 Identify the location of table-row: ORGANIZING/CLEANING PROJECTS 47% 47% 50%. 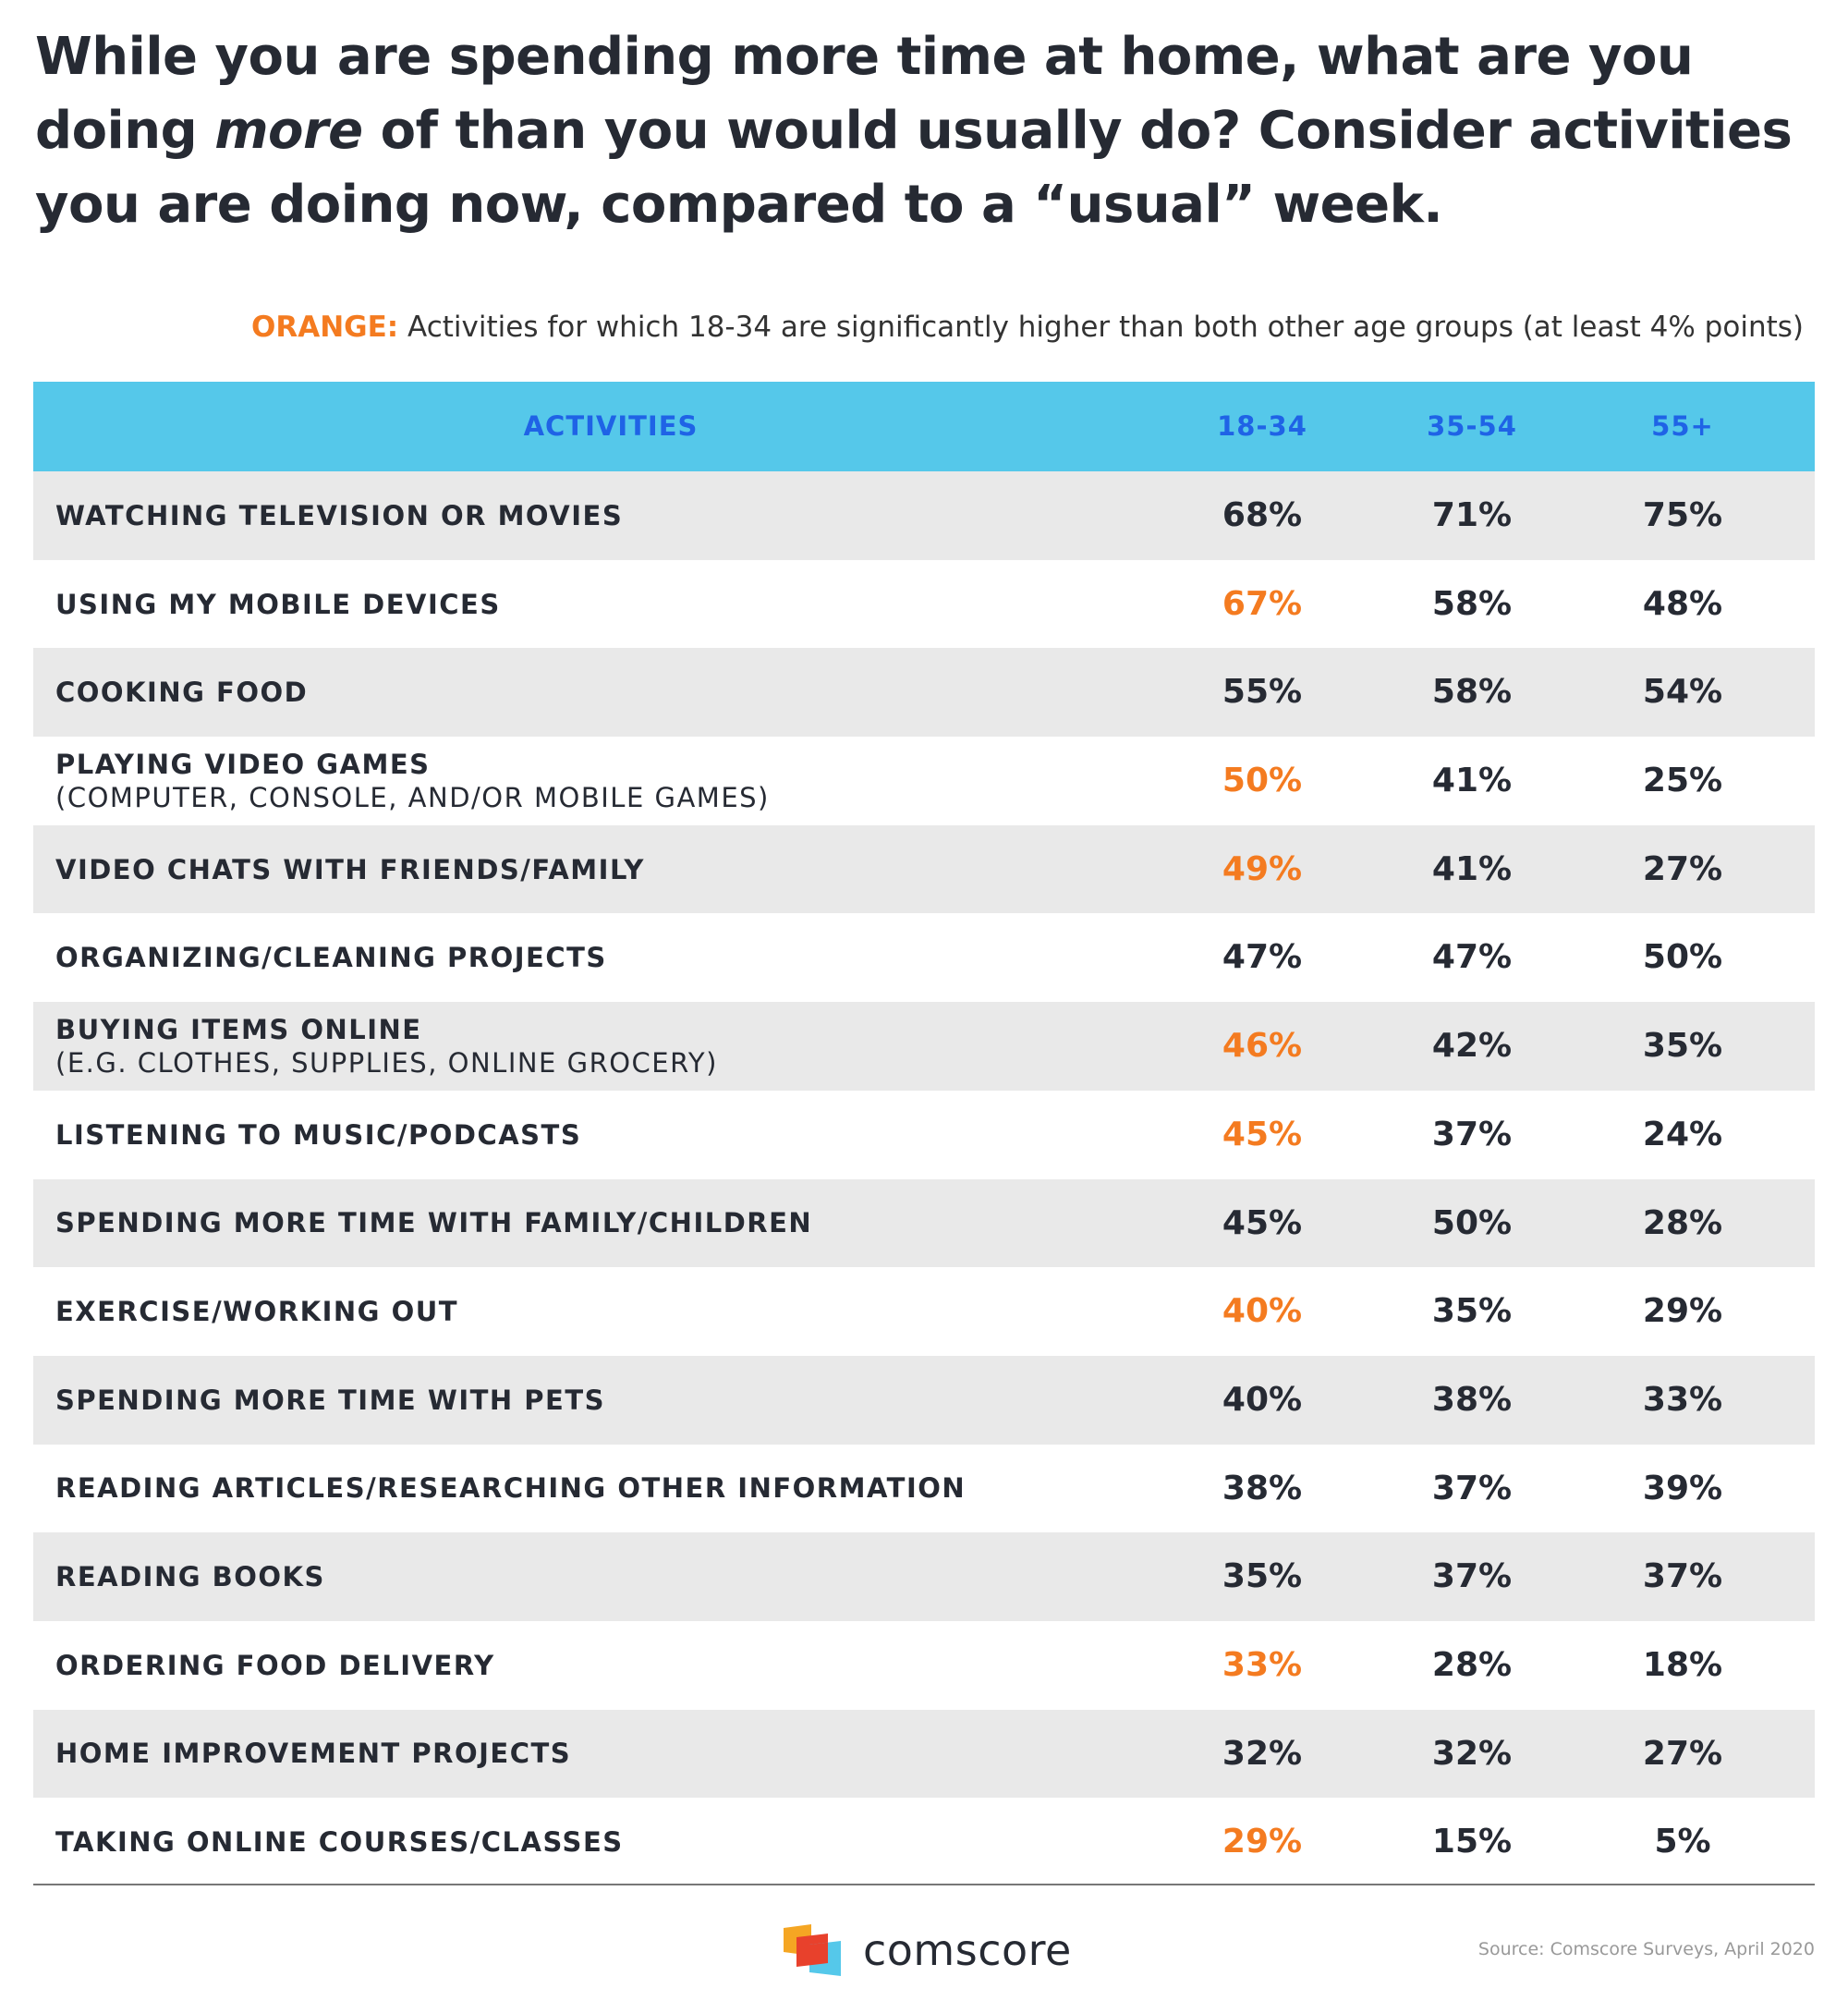
(924, 958).